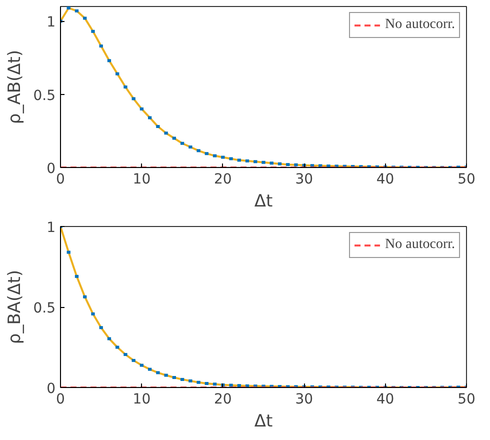 The height and width of the screenshot is (440, 490). Describe the element at coordinates (15, 87) in the screenshot. I see `y-axis-title: ρ_AB(Δt)` at that location.